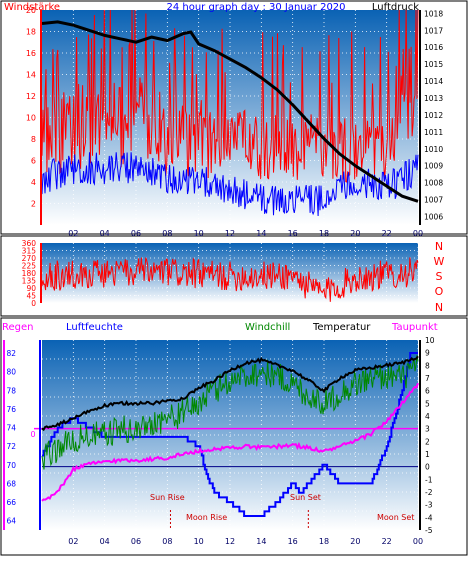  Describe the element at coordinates (31, 296) in the screenshot. I see `direction-y-tick-label: 45` at that location.